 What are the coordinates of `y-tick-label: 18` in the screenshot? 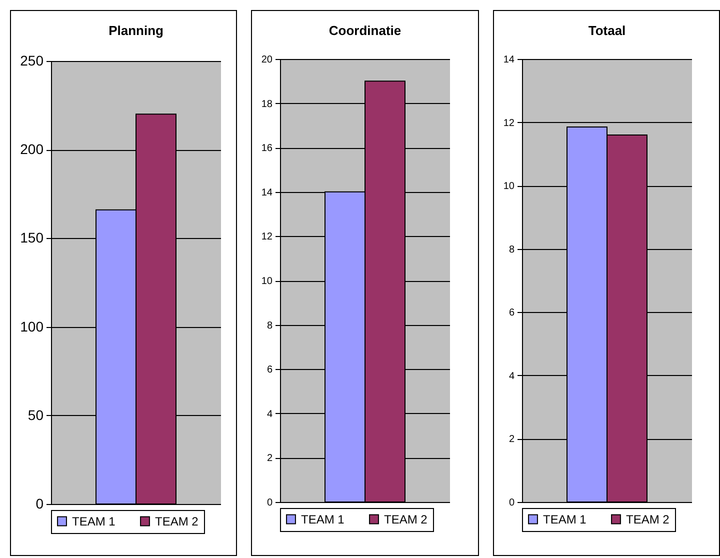 It's located at (268, 104).